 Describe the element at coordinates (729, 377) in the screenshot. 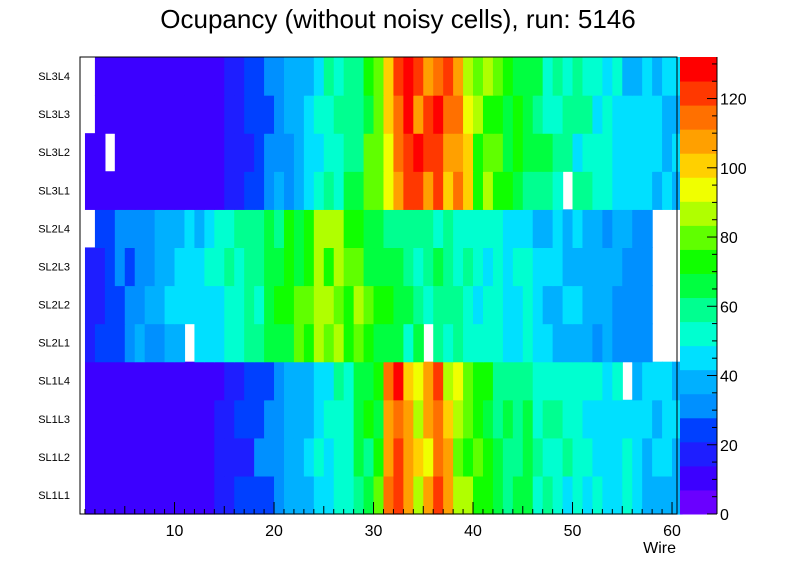

I see `colorbar-tick-label: 40` at that location.